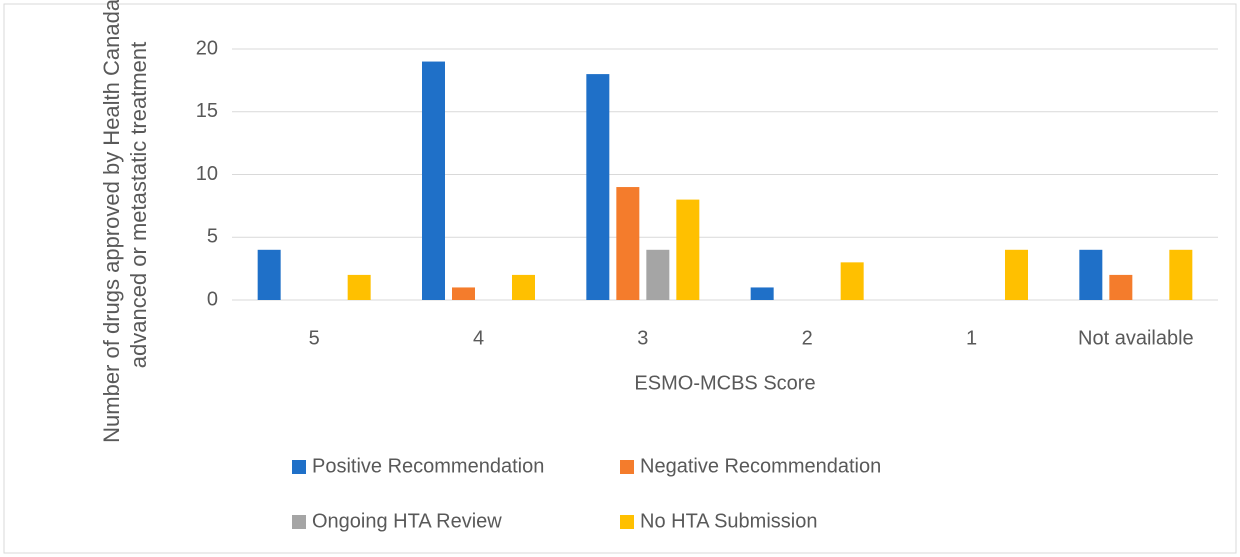 The width and height of the screenshot is (1240, 557). Describe the element at coordinates (642, 338) in the screenshot. I see `x-tick-label: 3` at that location.